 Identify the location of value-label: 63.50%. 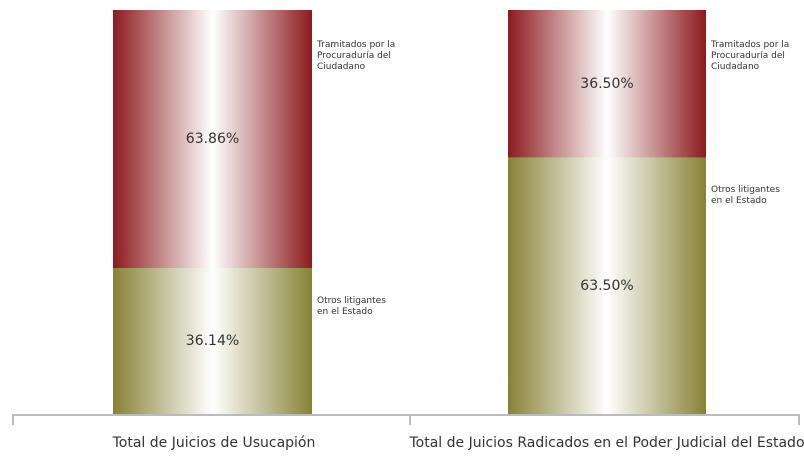
(607, 285).